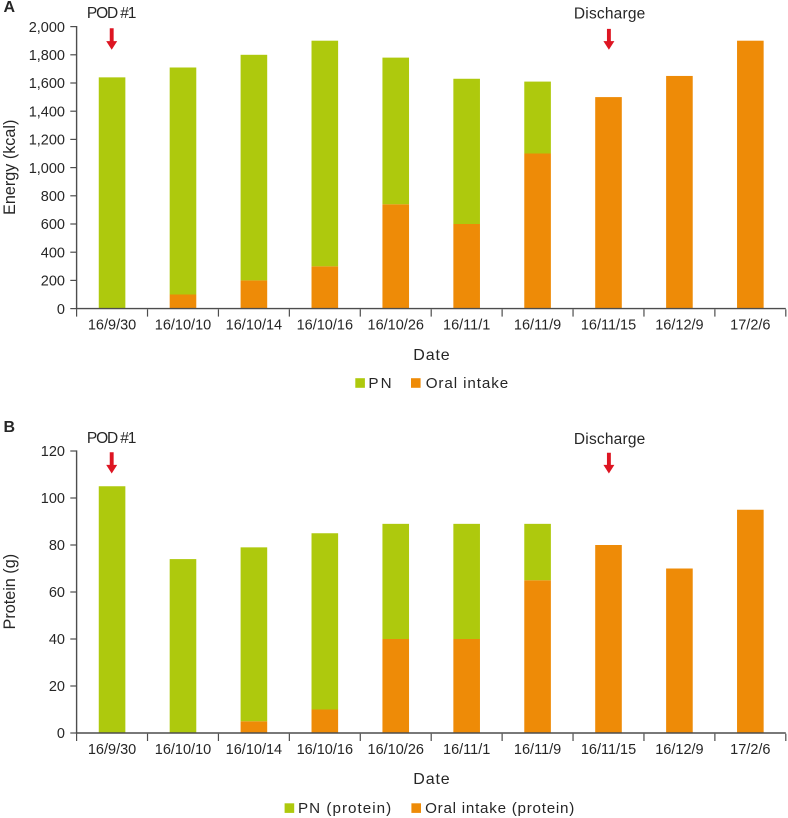 Image resolution: width=788 pixels, height=818 pixels. I want to click on svg-text: PN, so click(379, 383).